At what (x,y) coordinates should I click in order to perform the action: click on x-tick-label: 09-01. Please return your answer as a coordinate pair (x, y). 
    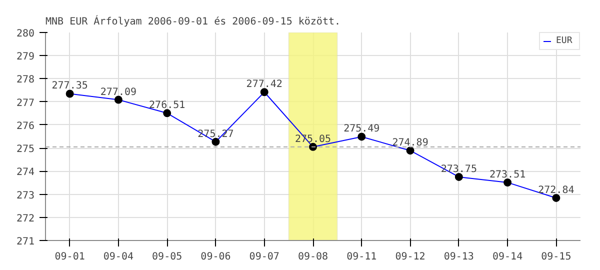
    Looking at the image, I should click on (69, 257).